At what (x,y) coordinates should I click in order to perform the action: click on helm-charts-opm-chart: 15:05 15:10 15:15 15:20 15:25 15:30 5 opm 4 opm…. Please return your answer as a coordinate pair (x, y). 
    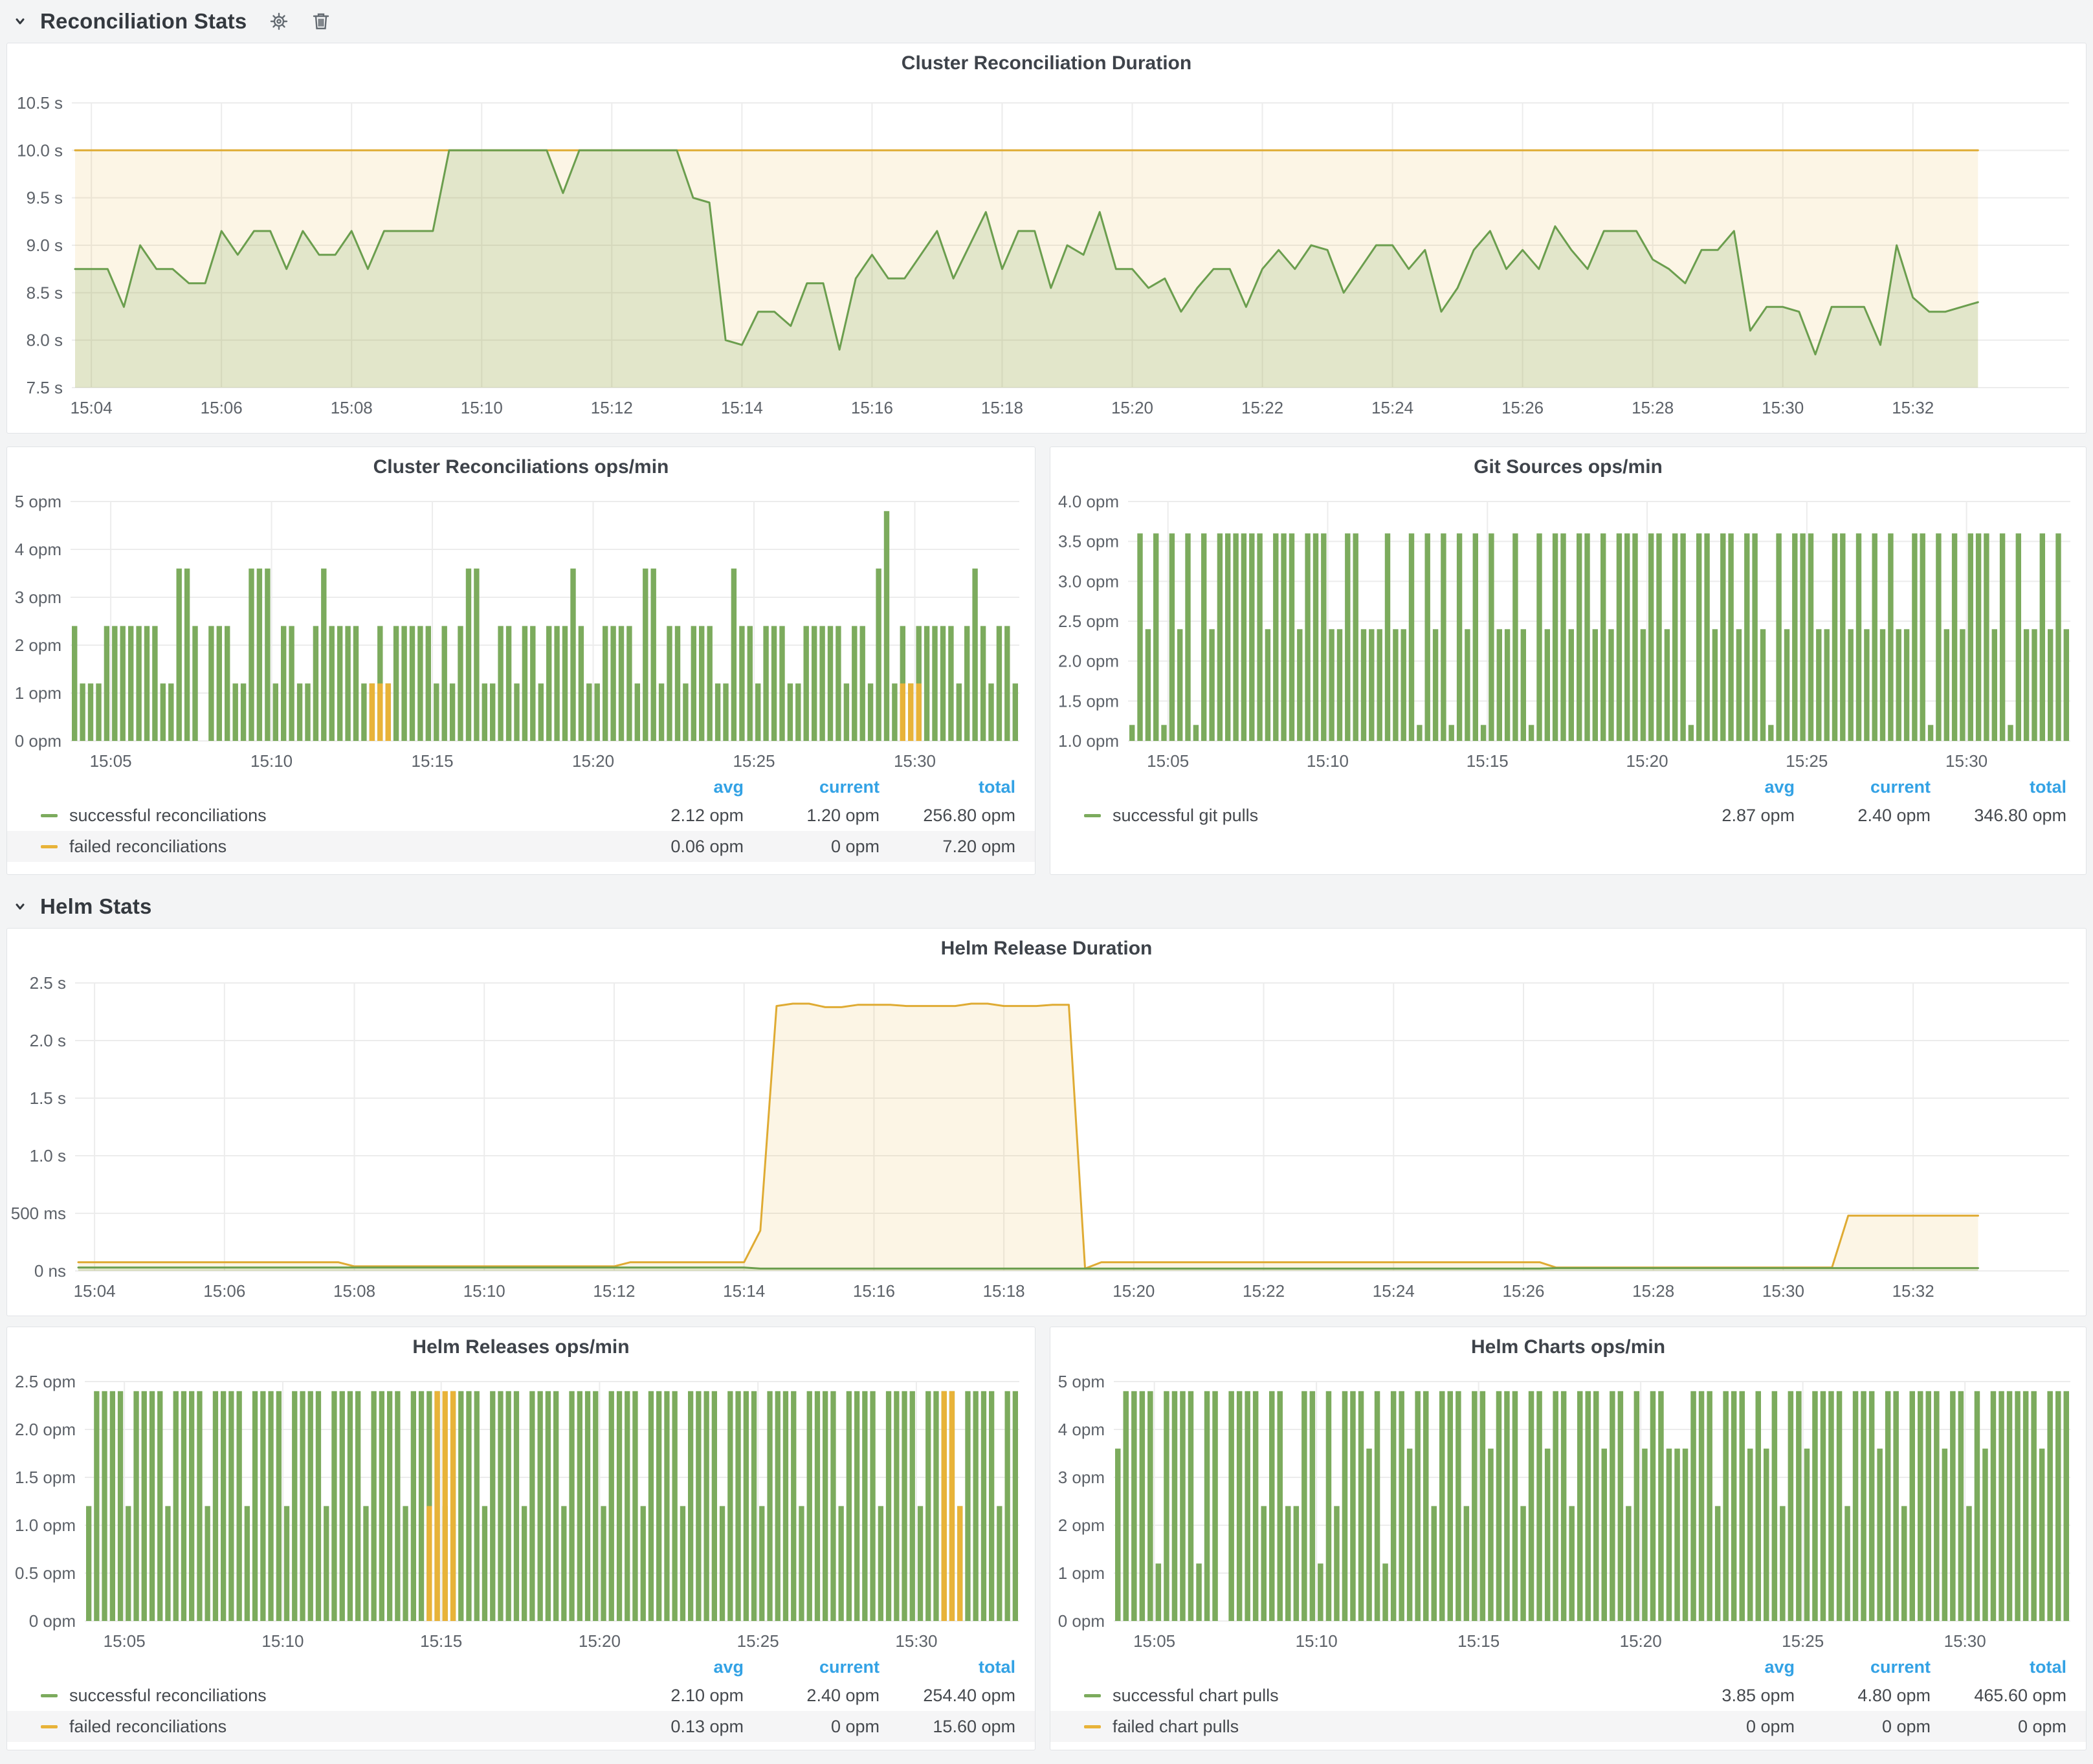
    Looking at the image, I should click on (1569, 1505).